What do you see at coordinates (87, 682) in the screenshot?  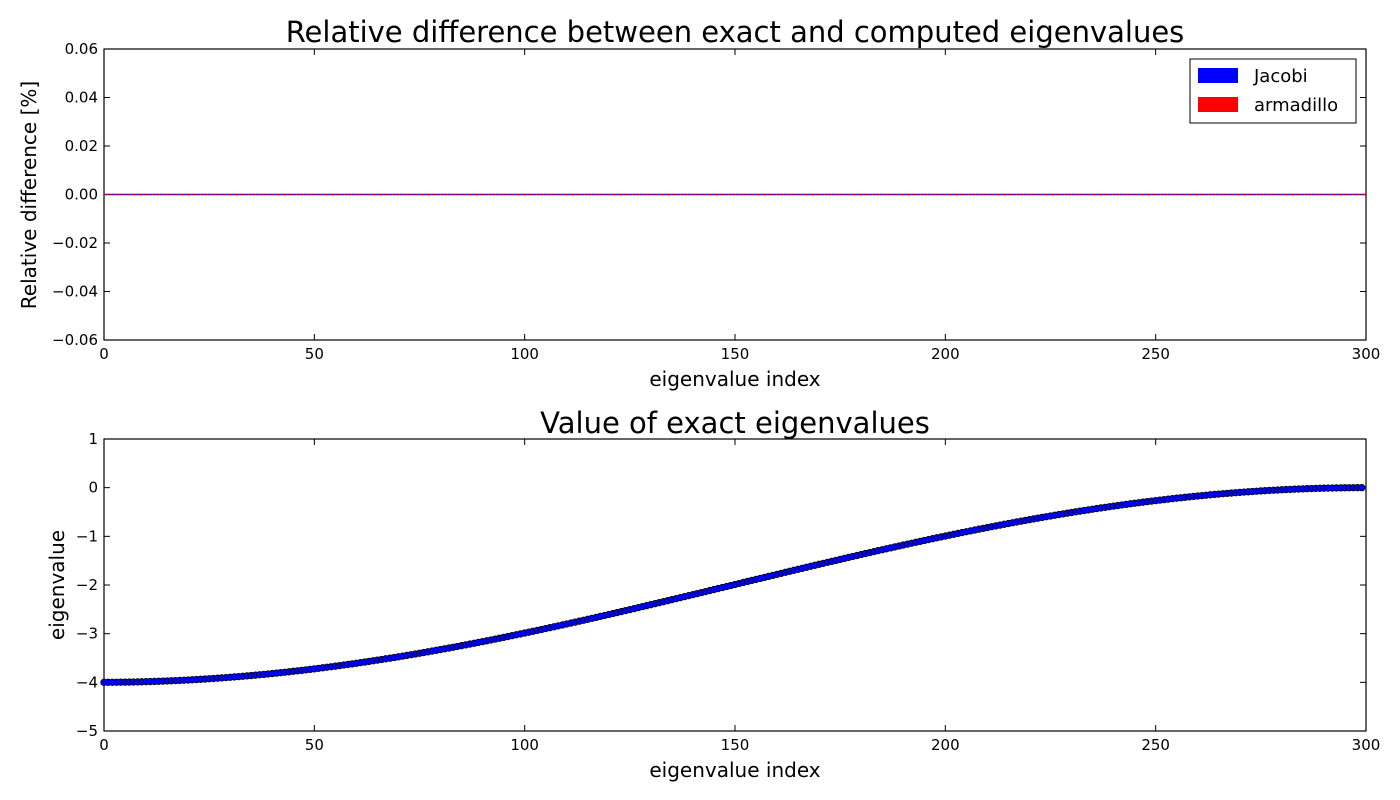 I see `y-tick-label: −4` at bounding box center [87, 682].